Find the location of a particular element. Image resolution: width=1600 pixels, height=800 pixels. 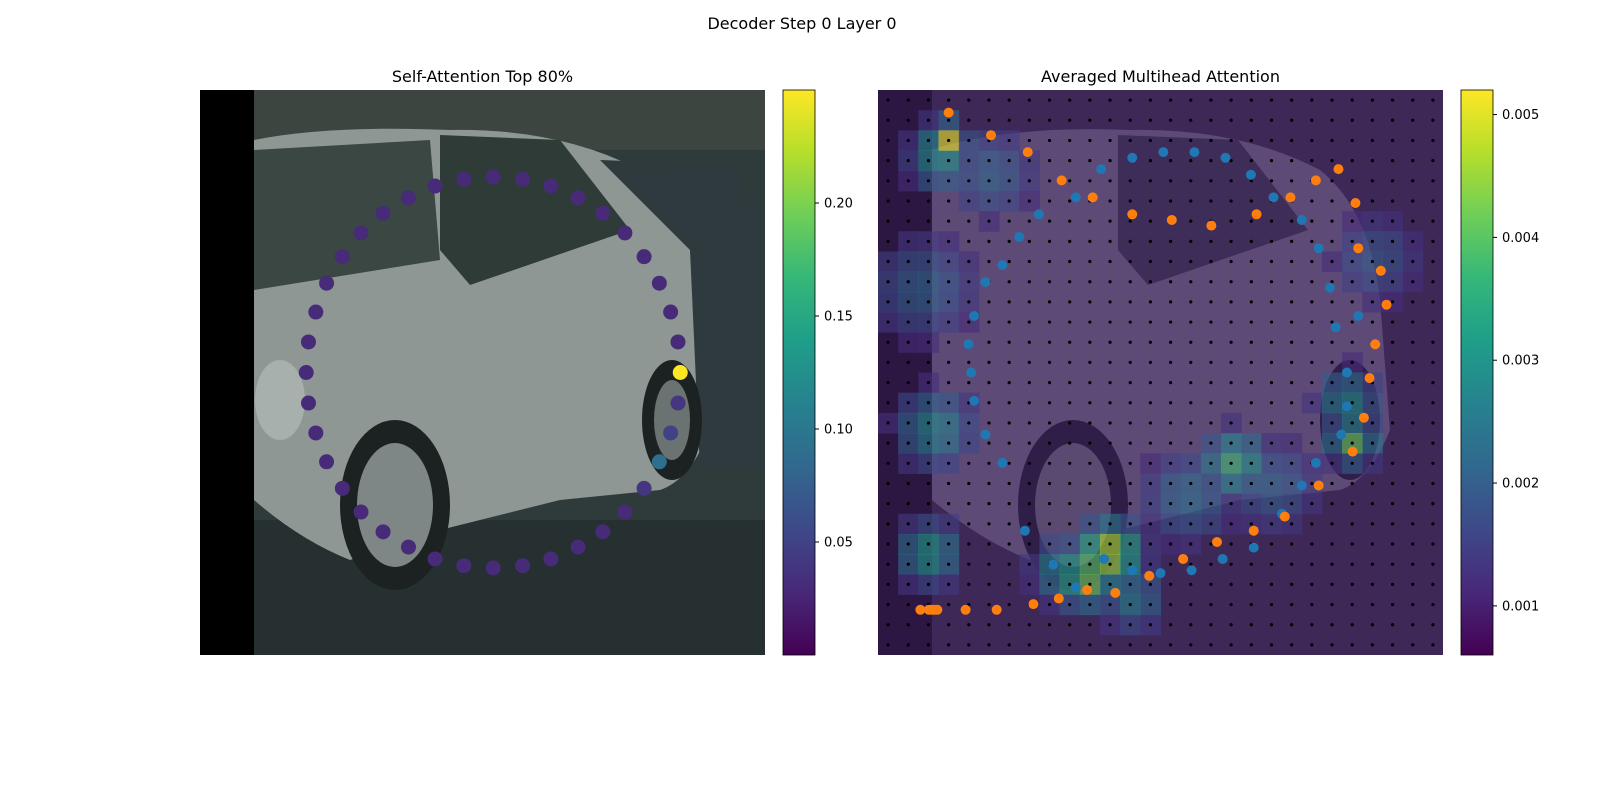

figure-suptitle: Decoder Step 0 Layer 0 is located at coordinates (801, 23).